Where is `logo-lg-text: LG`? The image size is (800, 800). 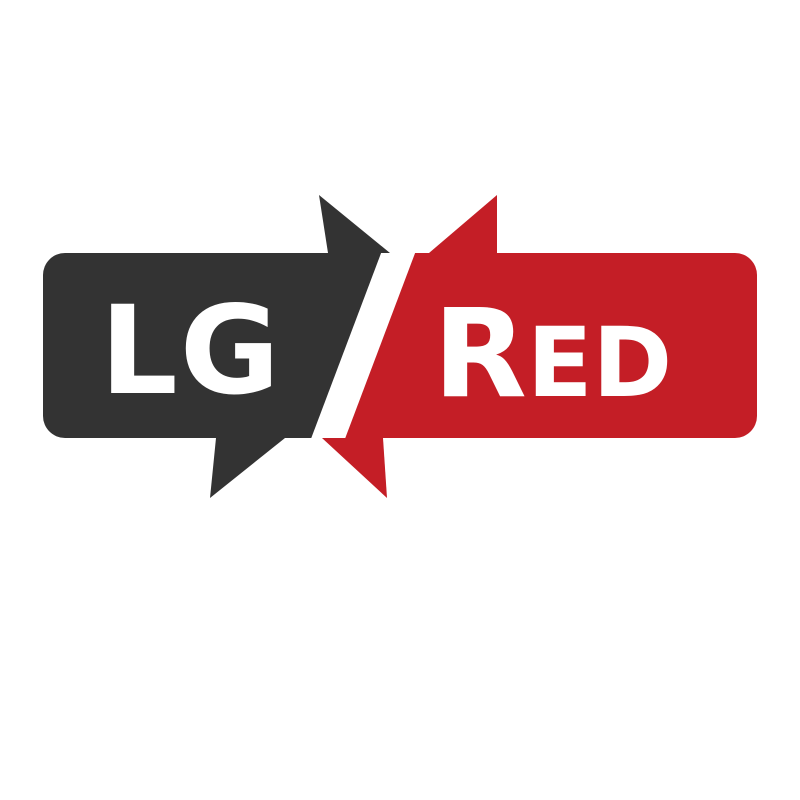
logo-lg-text: LG is located at coordinates (191, 351).